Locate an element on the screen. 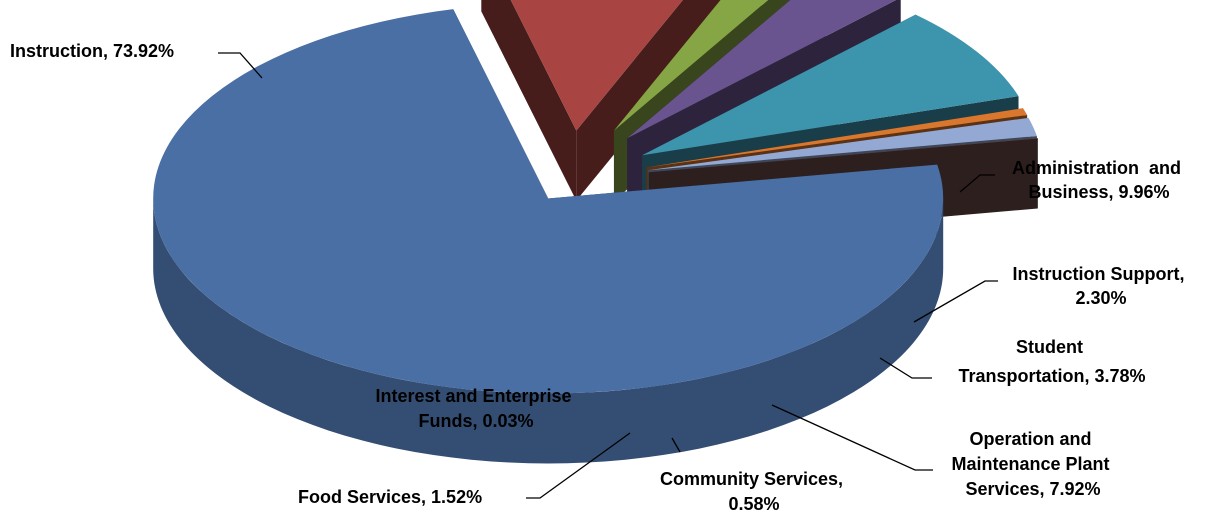 The image size is (1232, 517). leader-line-instruction-support is located at coordinates (955, 301).